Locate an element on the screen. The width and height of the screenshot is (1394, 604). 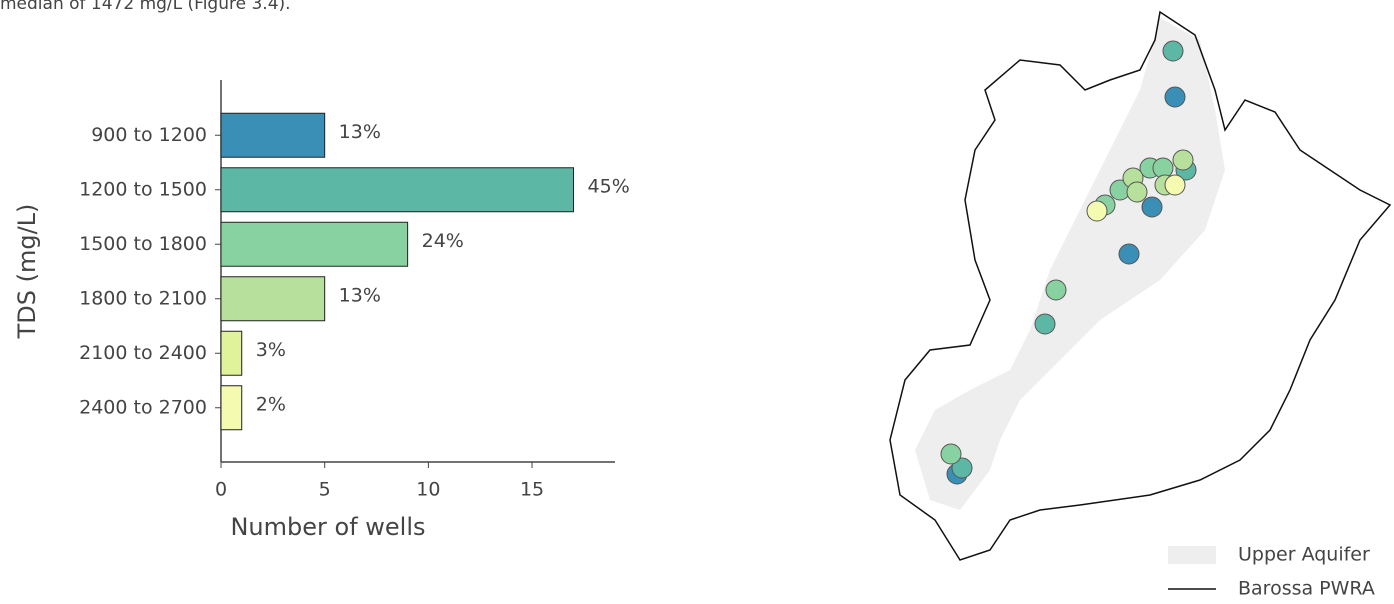
x-tick-label: 10 is located at coordinates (428, 490).